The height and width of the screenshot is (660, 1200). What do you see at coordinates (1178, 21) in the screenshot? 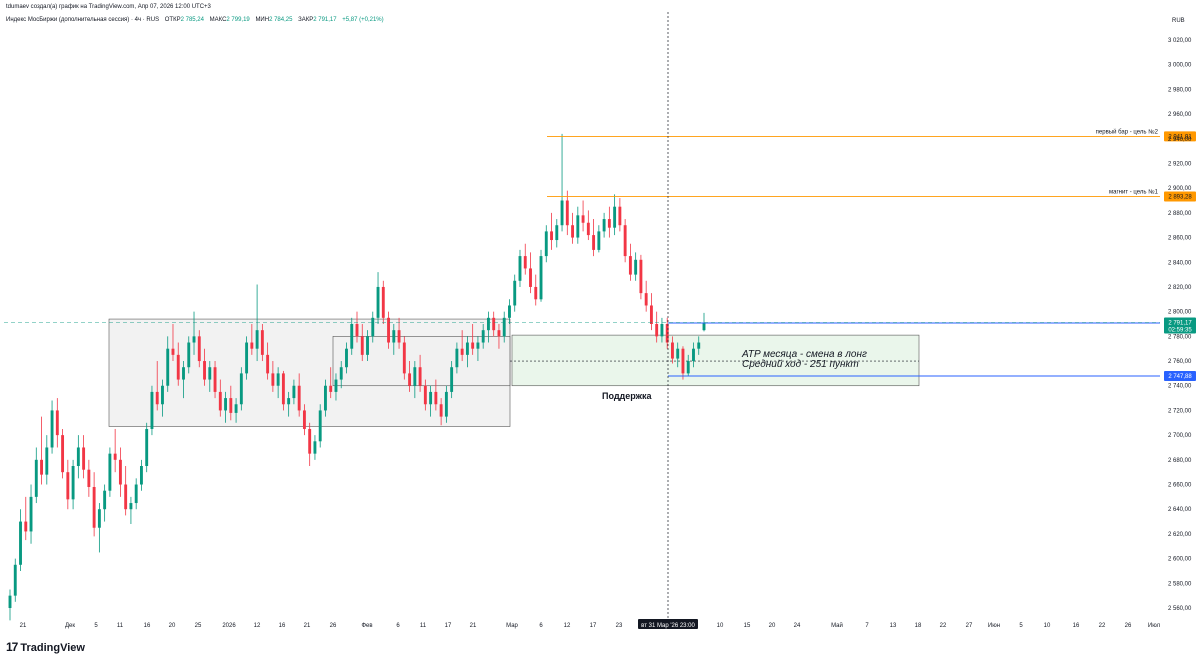
I see `currency-label: RUB` at bounding box center [1178, 21].